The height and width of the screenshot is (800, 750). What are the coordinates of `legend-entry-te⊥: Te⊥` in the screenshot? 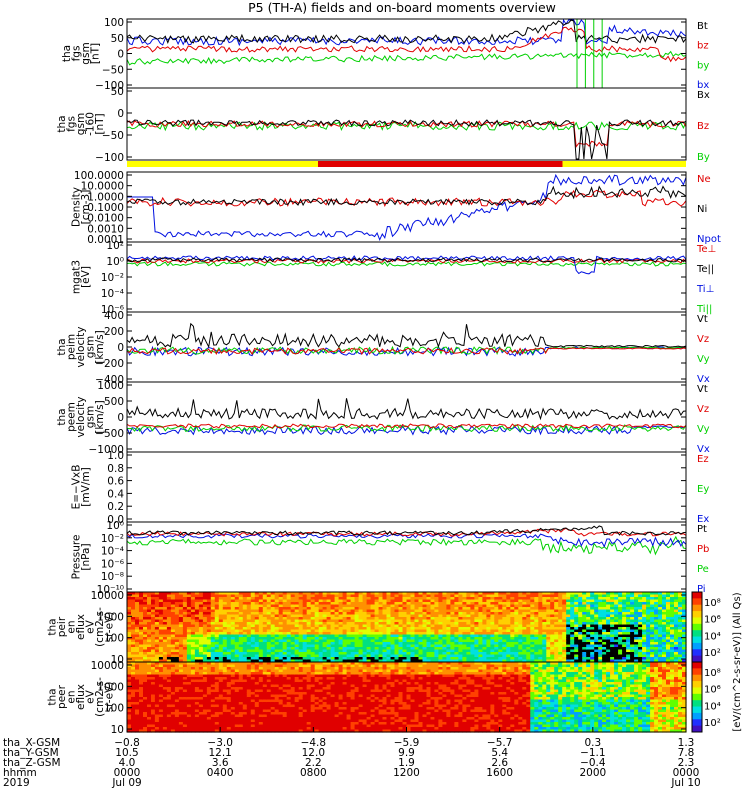 It's located at (706, 249).